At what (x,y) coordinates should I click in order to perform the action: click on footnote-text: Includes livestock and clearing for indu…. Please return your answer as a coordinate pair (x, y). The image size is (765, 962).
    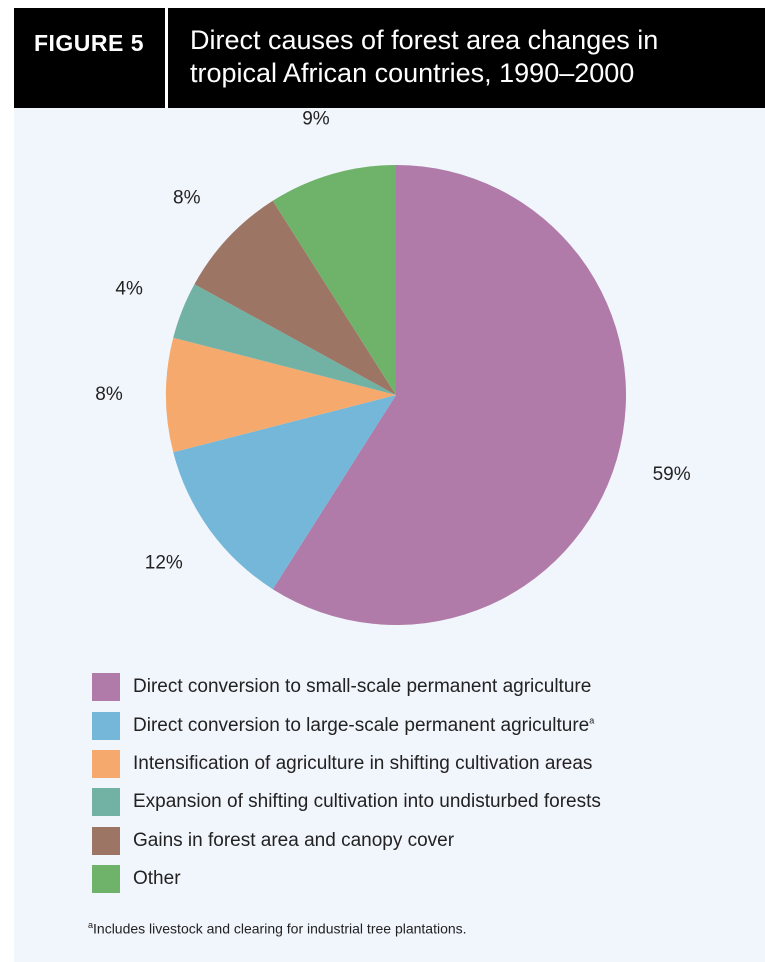
    Looking at the image, I should click on (280, 928).